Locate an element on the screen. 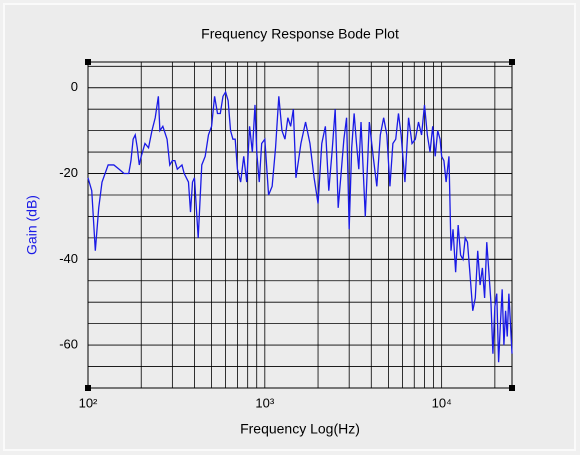  x-tick-label: 10² is located at coordinates (88, 402).